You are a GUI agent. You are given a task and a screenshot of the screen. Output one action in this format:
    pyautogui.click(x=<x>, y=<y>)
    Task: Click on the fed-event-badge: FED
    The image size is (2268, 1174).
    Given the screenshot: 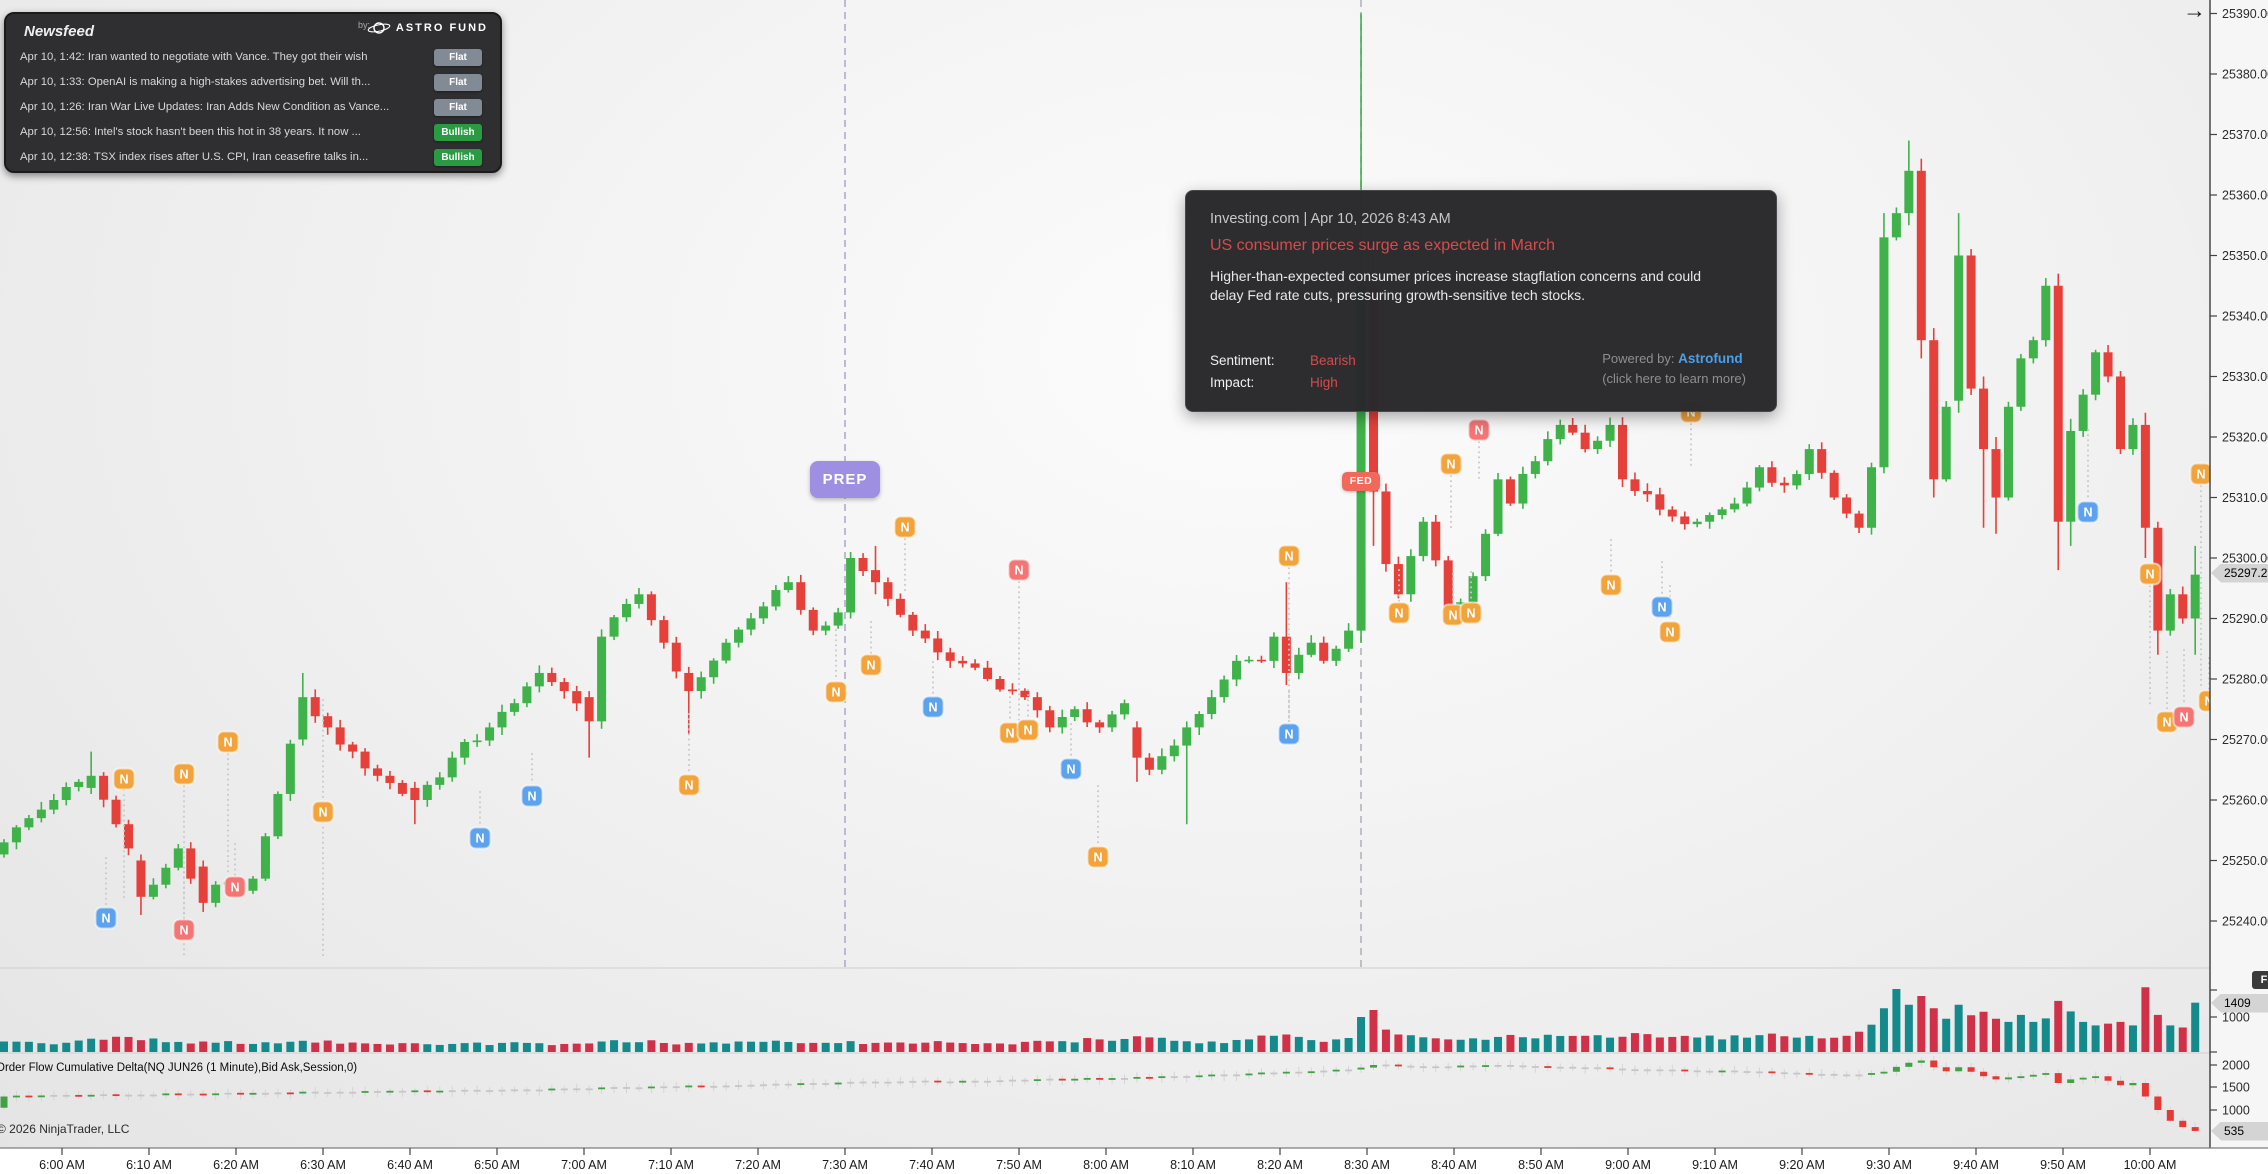 What is the action you would take?
    pyautogui.click(x=1361, y=481)
    